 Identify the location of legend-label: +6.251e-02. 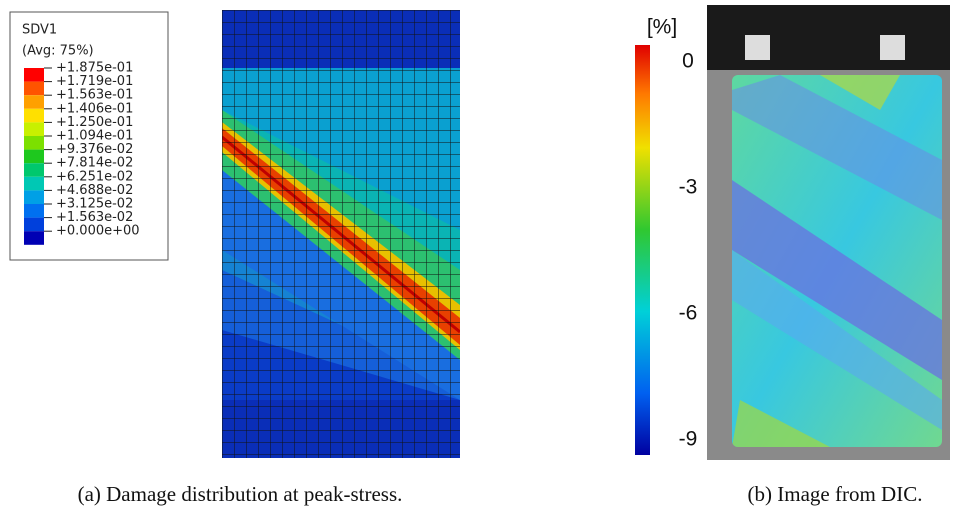
(94, 176).